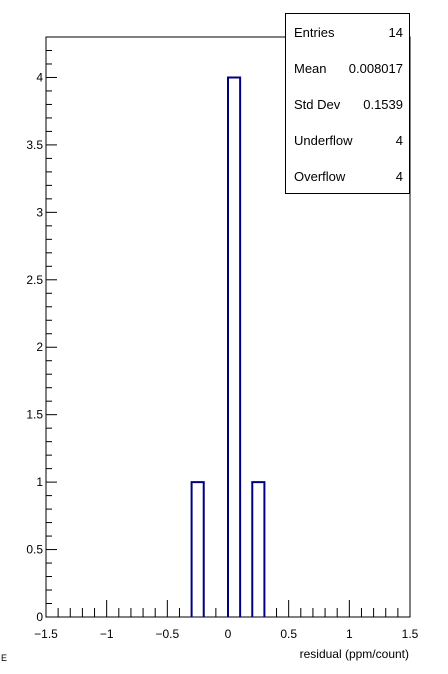 This screenshot has height=674, width=448. Describe the element at coordinates (34, 415) in the screenshot. I see `y-tick-label: 1.5` at that location.